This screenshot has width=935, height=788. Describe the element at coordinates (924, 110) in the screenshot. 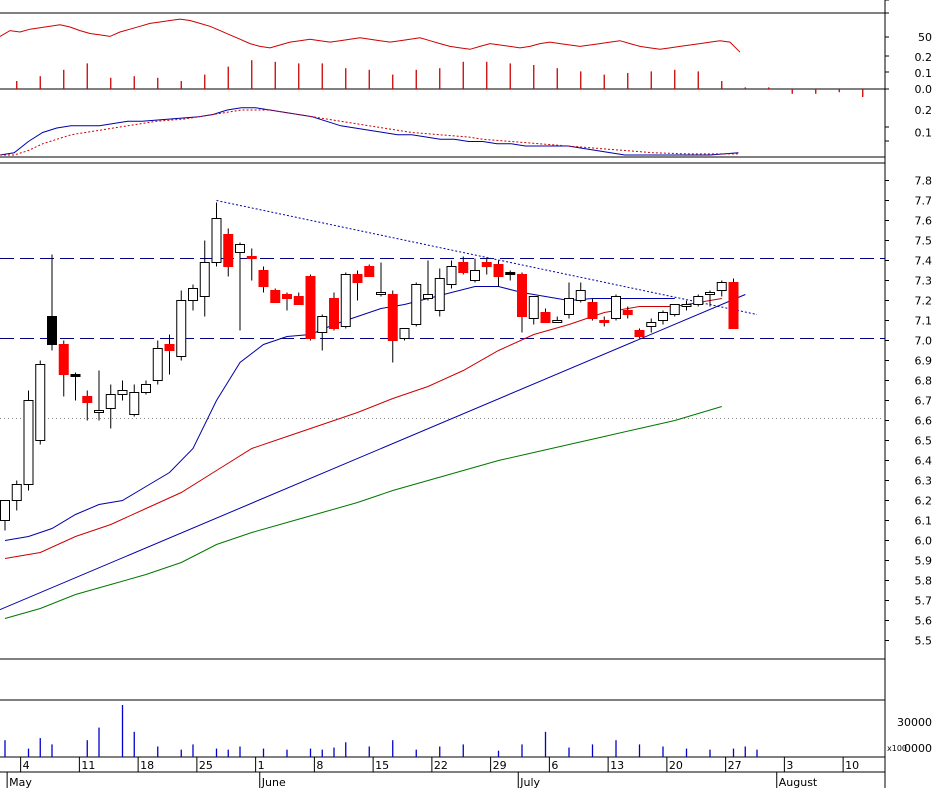

I see `y-tick-label: 0.2` at that location.